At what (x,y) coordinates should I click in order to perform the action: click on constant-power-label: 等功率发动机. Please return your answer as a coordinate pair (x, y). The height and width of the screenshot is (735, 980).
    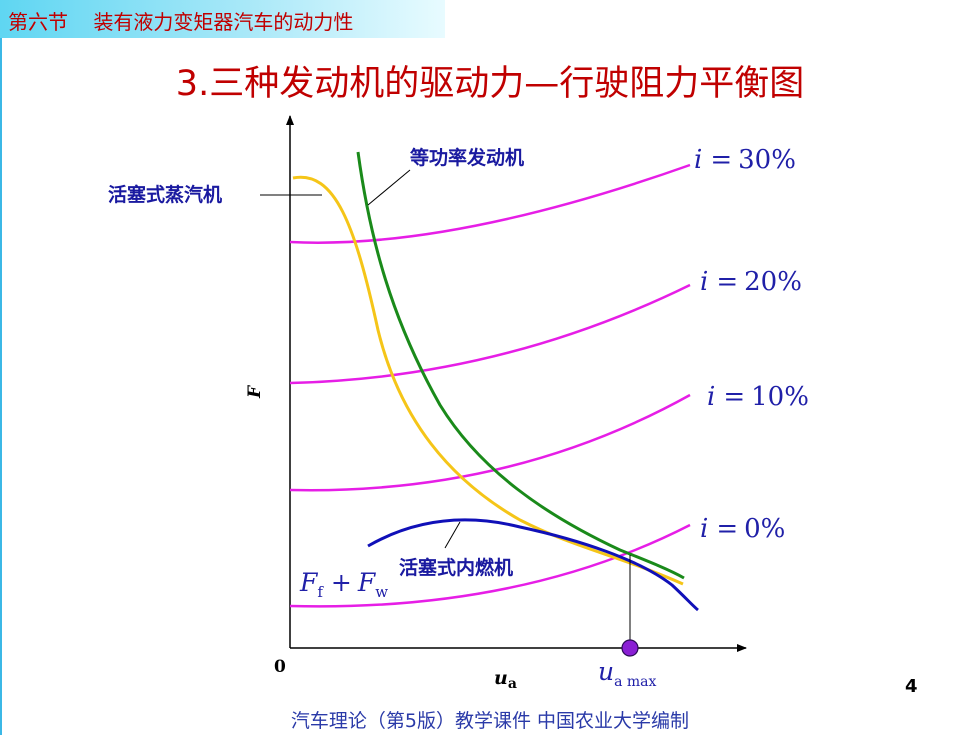
    Looking at the image, I should click on (466, 157).